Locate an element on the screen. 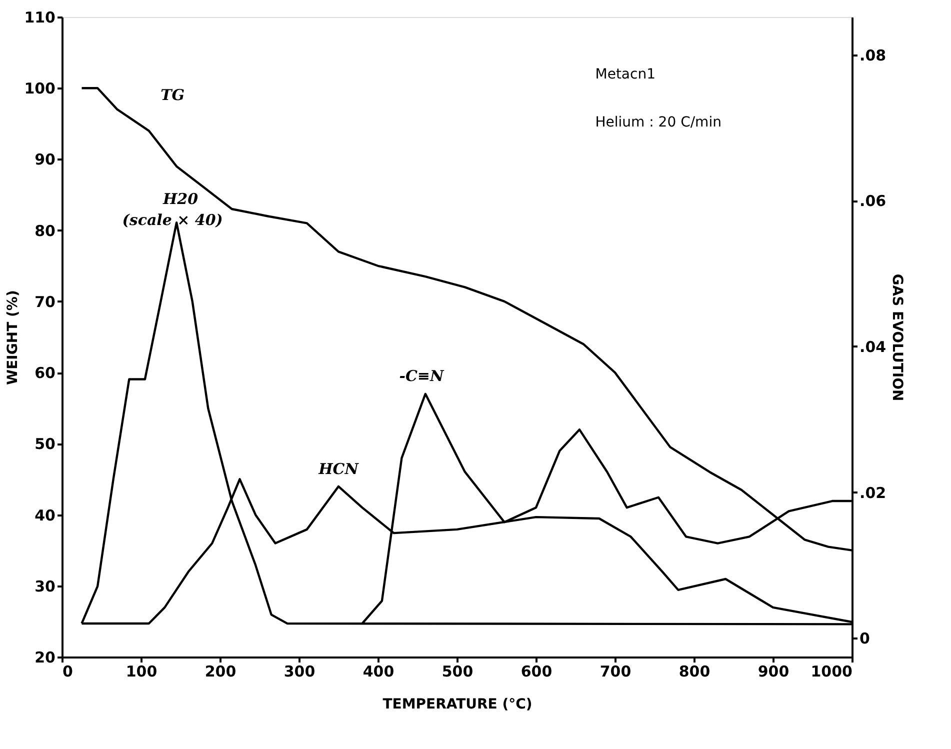 This screenshot has width=951, height=749. x-tick-label: 300 is located at coordinates (300, 671).